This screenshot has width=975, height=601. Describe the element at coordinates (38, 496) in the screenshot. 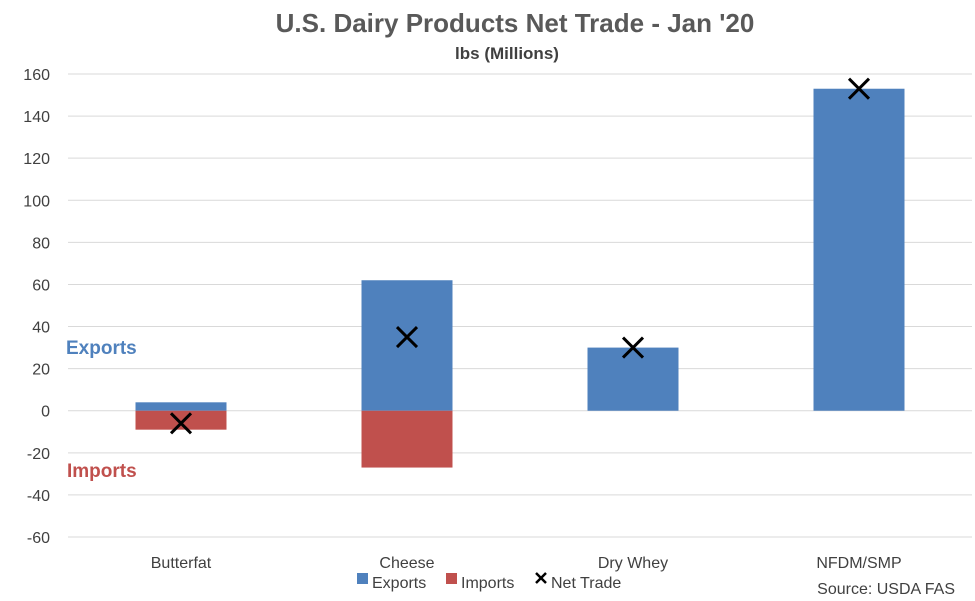

I see `y-tick-label: -40` at that location.